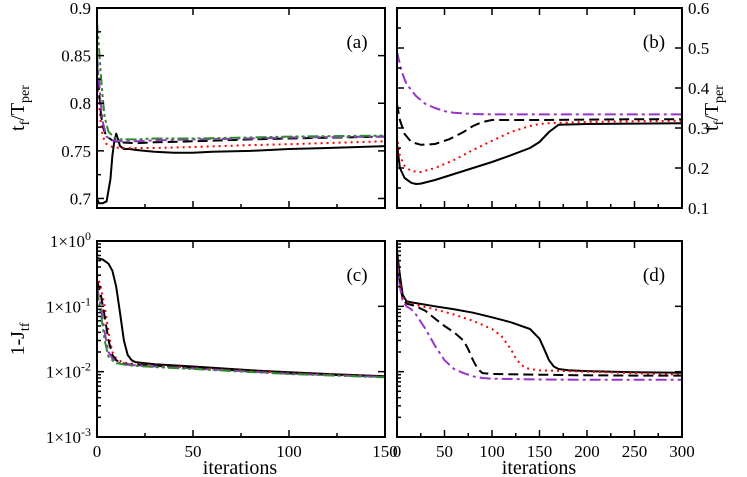 This screenshot has width=747, height=477. I want to click on panel-tag: (c), so click(356, 275).